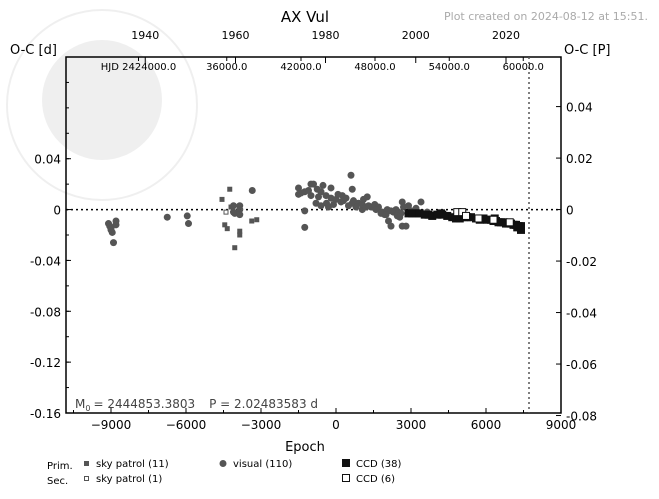  I want to click on y-tick-label: 0, so click(57, 211).